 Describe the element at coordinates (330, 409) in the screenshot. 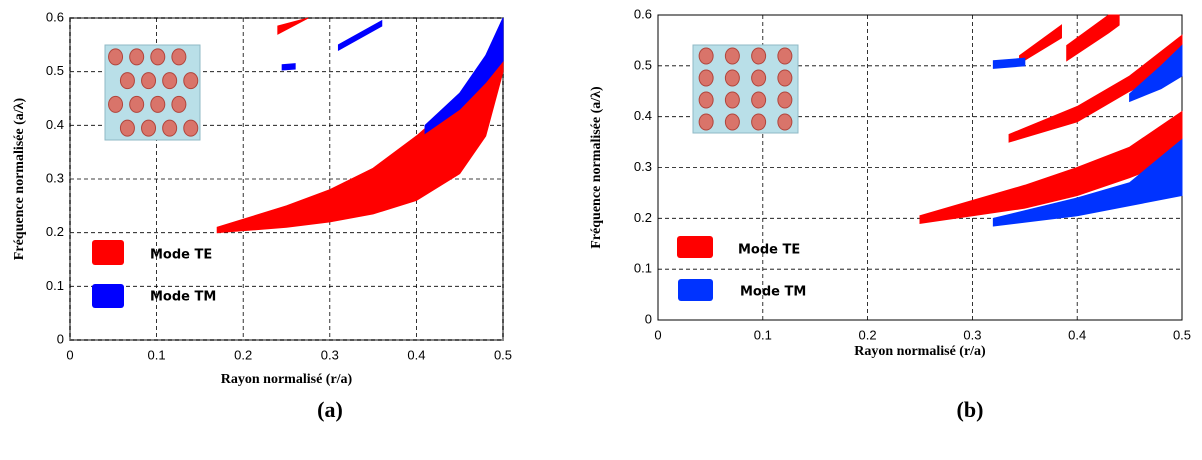

I see `panel-caption: (a)` at that location.